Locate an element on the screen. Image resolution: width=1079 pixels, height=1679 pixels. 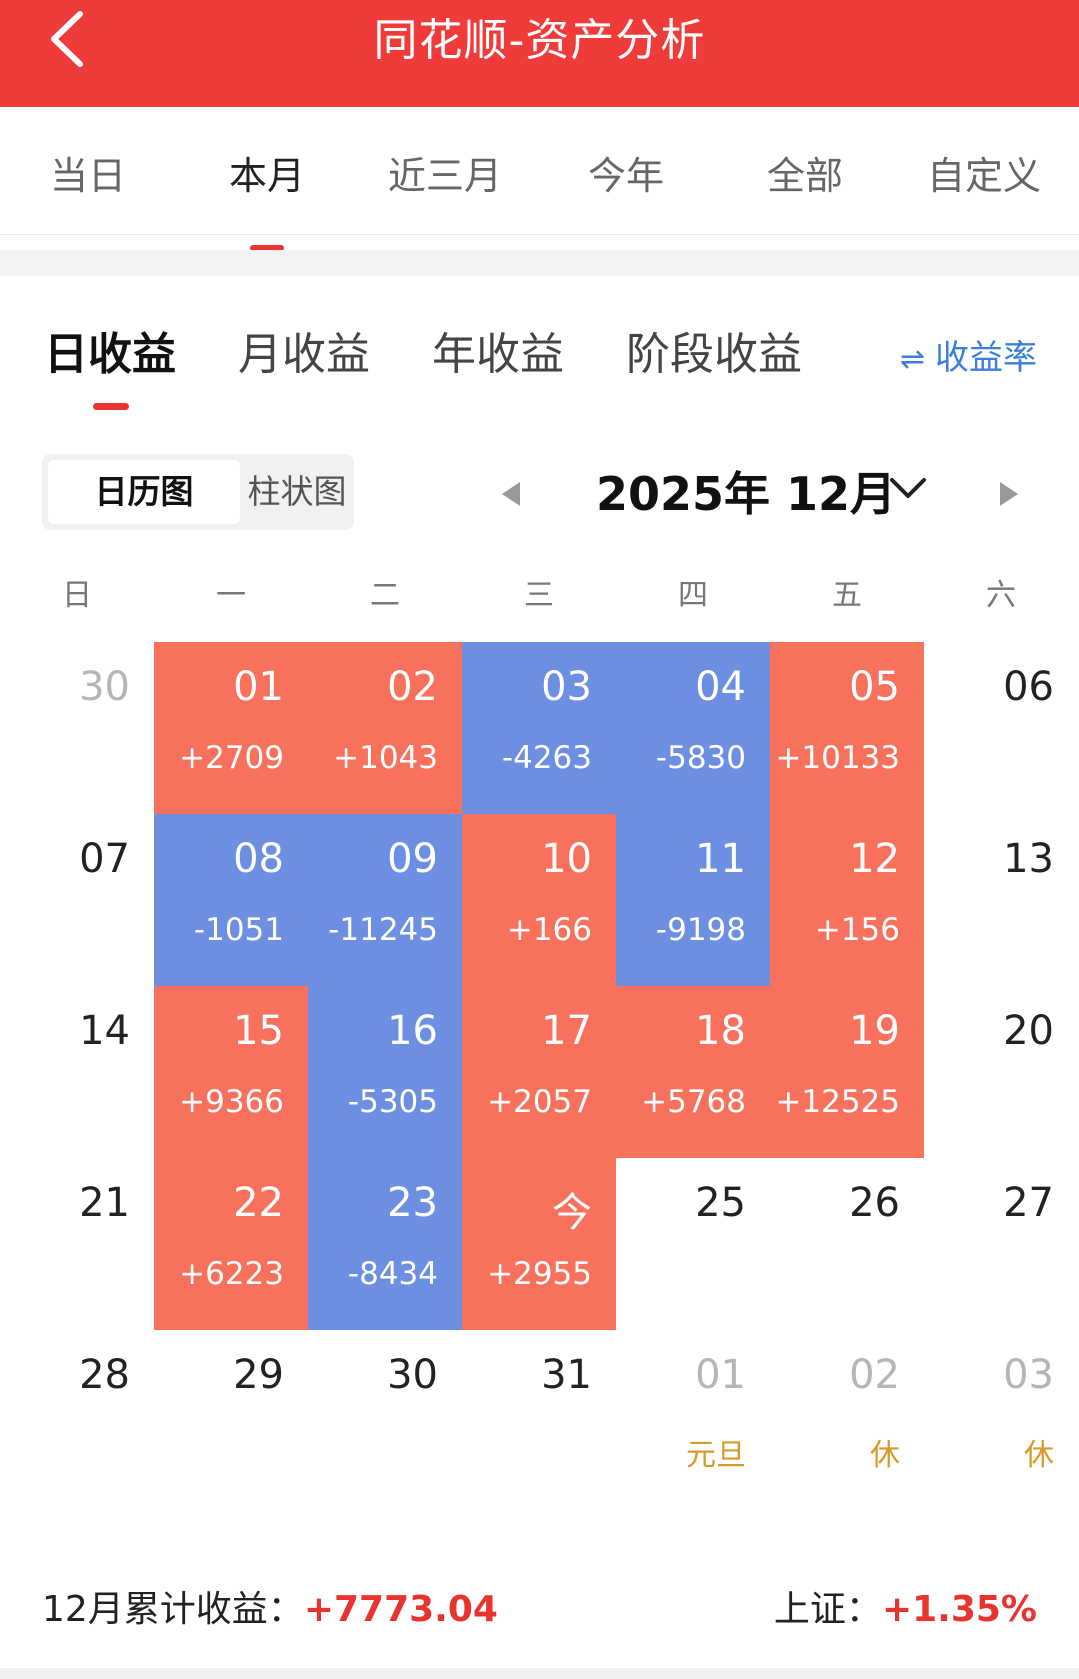
calendar-day-cell: 15 +9366 is located at coordinates (231, 1072).